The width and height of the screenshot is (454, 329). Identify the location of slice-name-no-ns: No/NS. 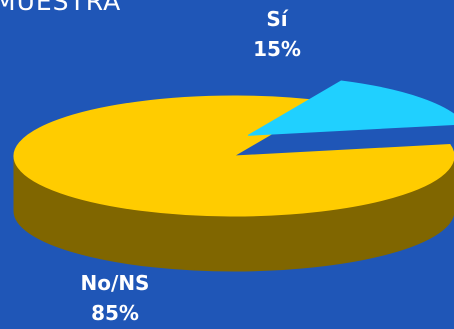
(115, 283).